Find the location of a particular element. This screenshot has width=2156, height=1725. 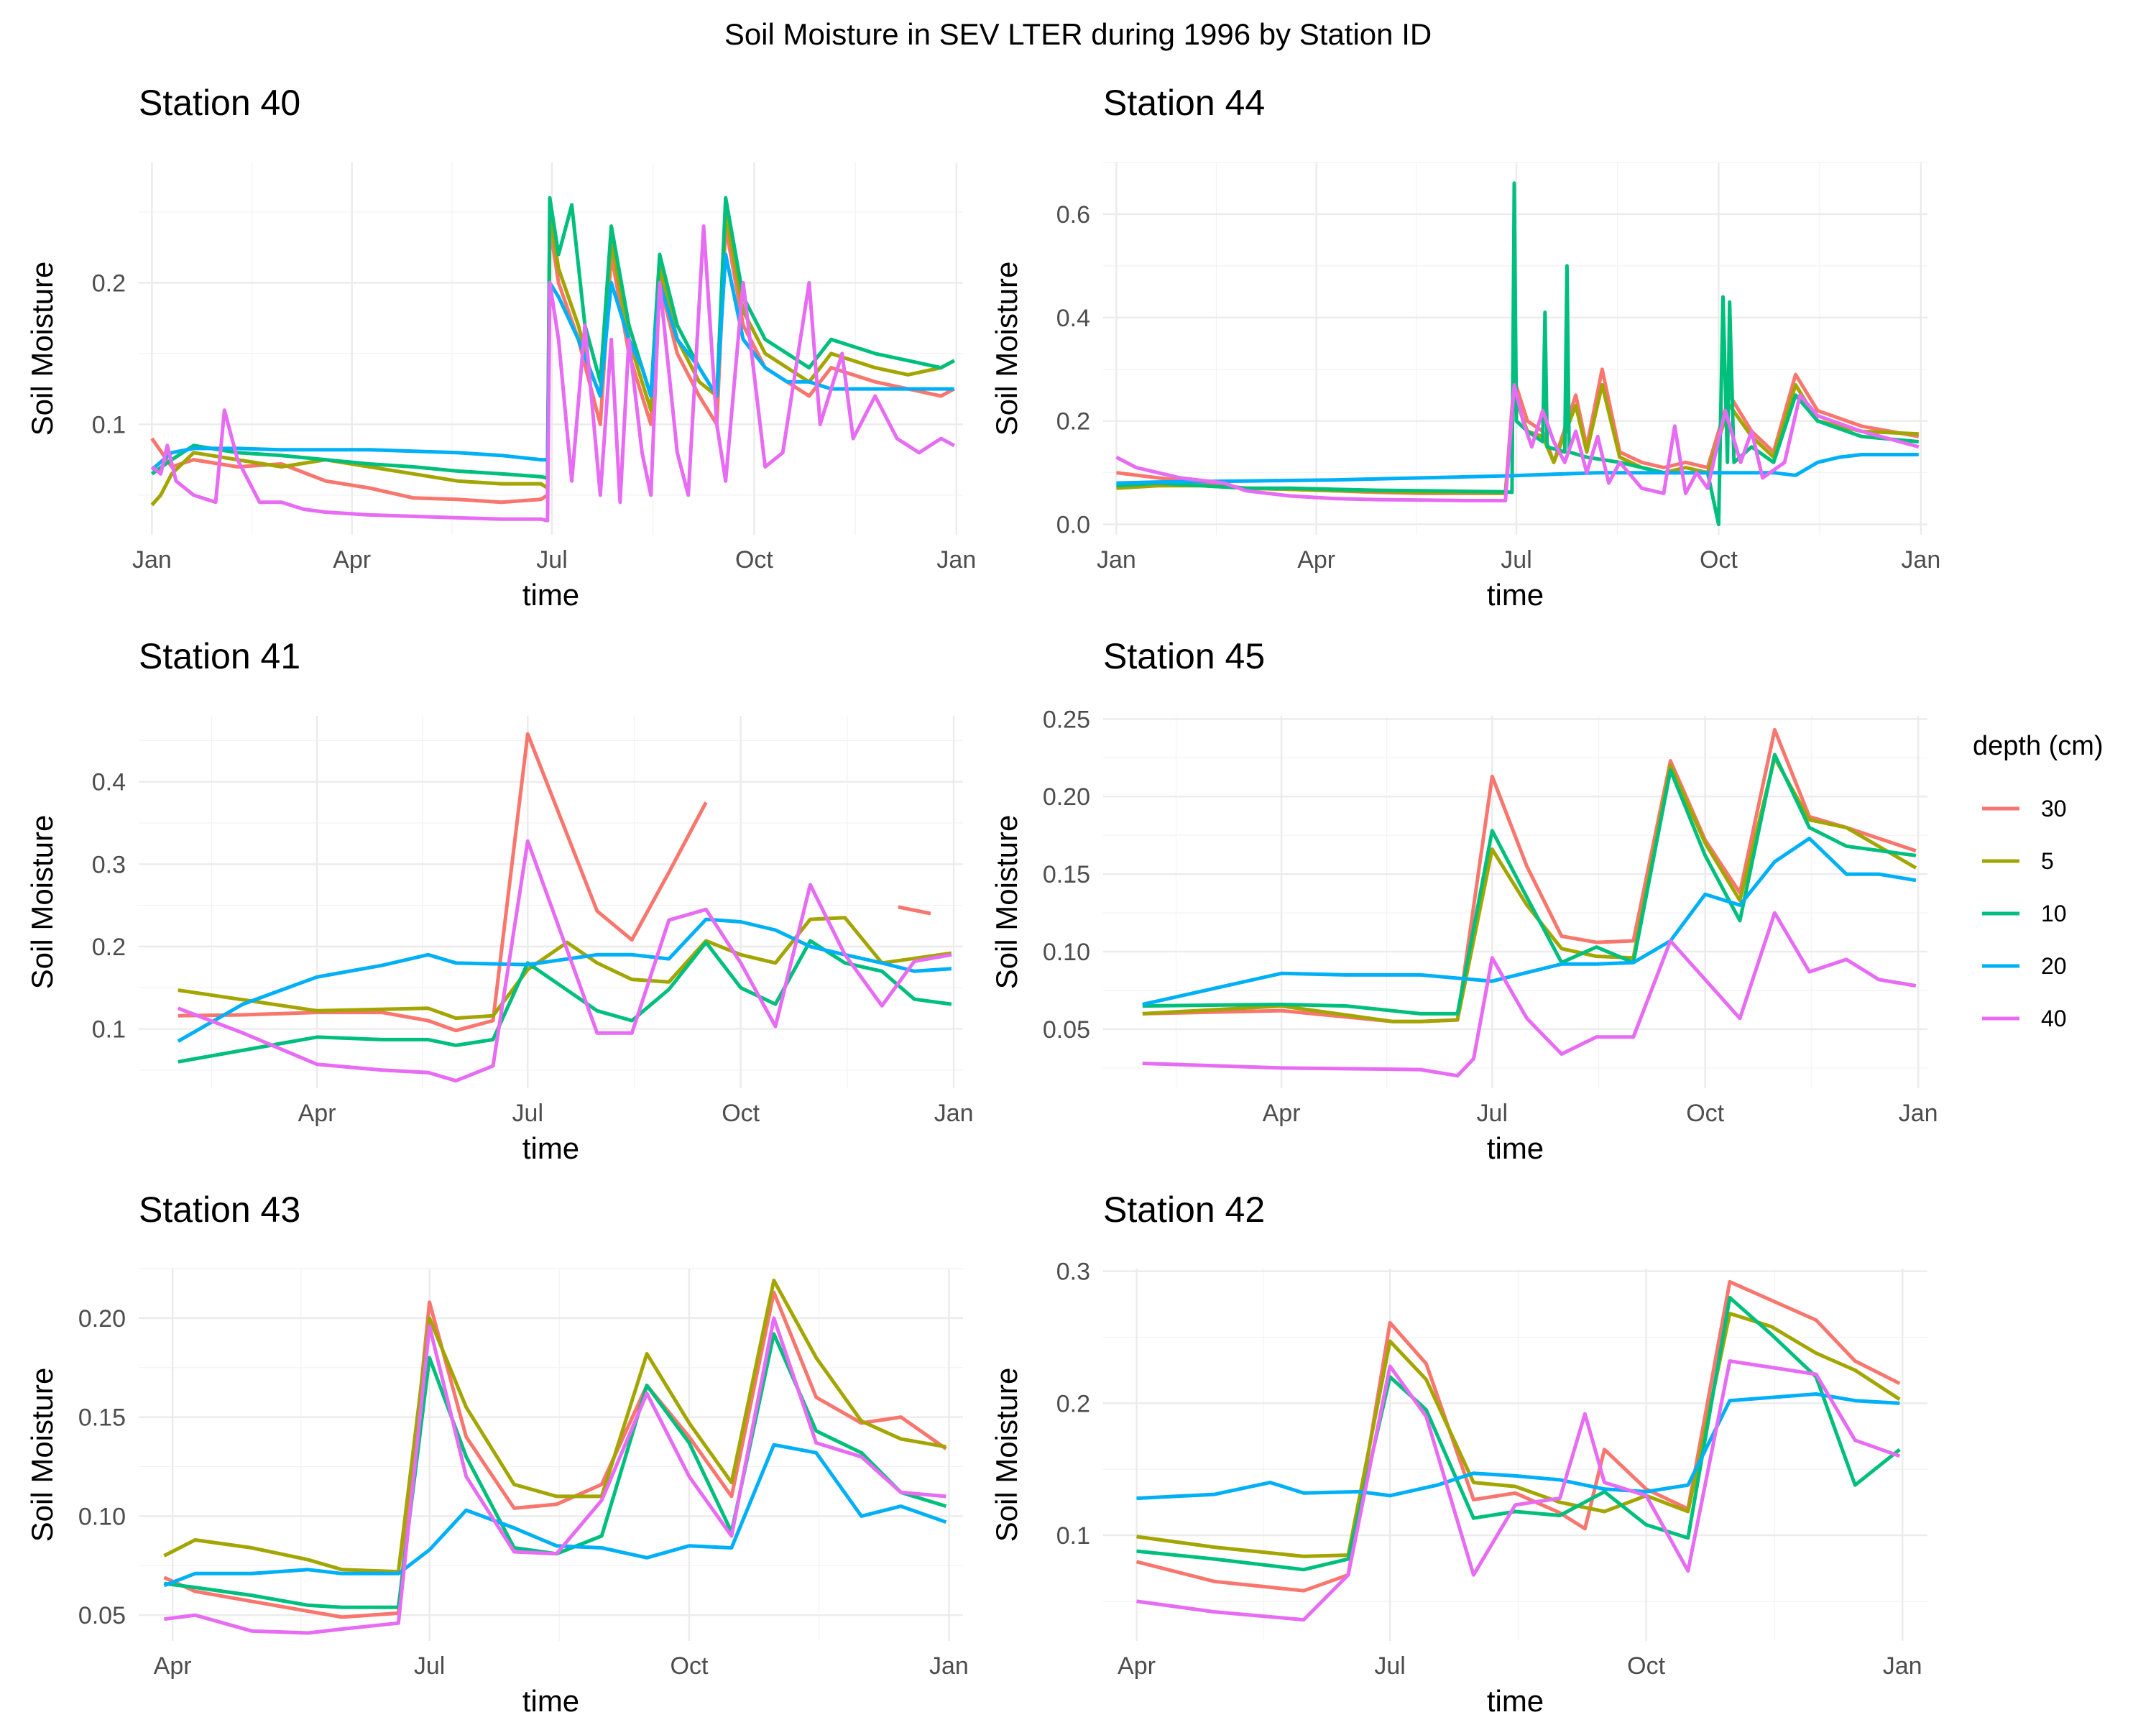

legend-entry-20: 20 is located at coordinates (2024, 966).